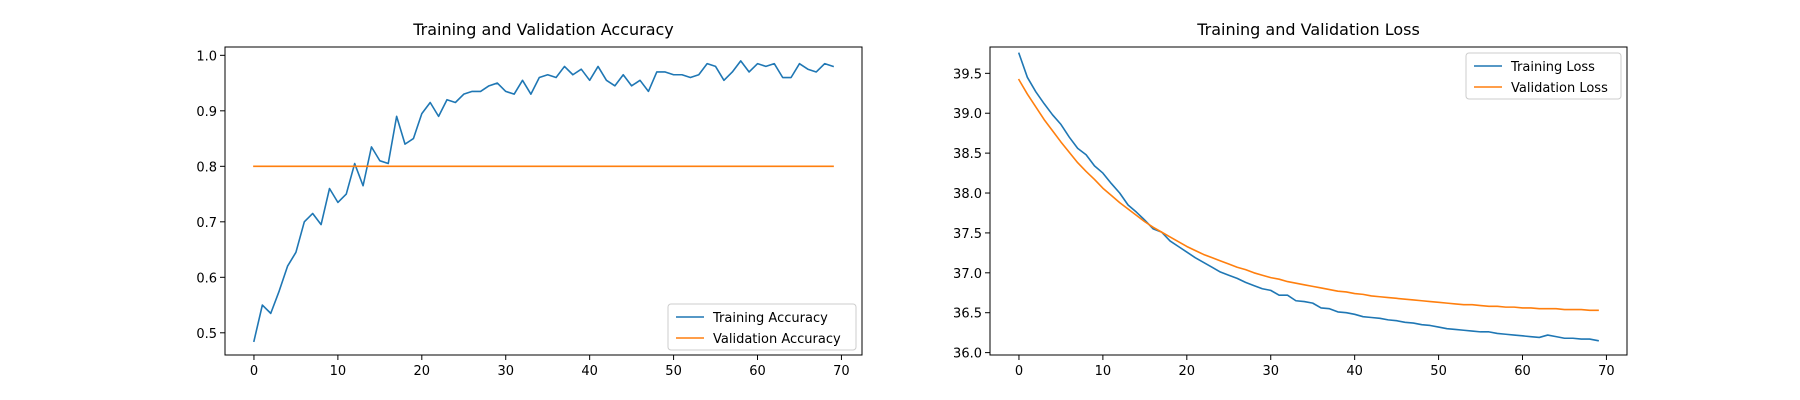 Image resolution: width=1800 pixels, height=400 pixels. What do you see at coordinates (770, 318) in the screenshot?
I see `legend-label: Training Accuracy` at bounding box center [770, 318].